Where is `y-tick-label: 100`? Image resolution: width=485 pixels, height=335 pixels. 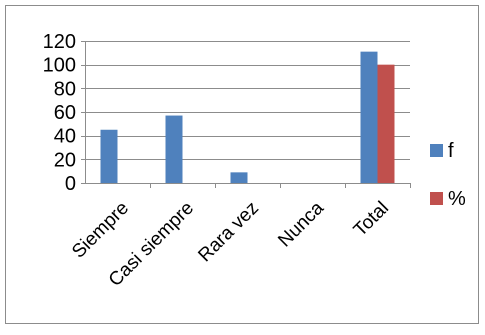 y-tick-label: 100 is located at coordinates (59, 66).